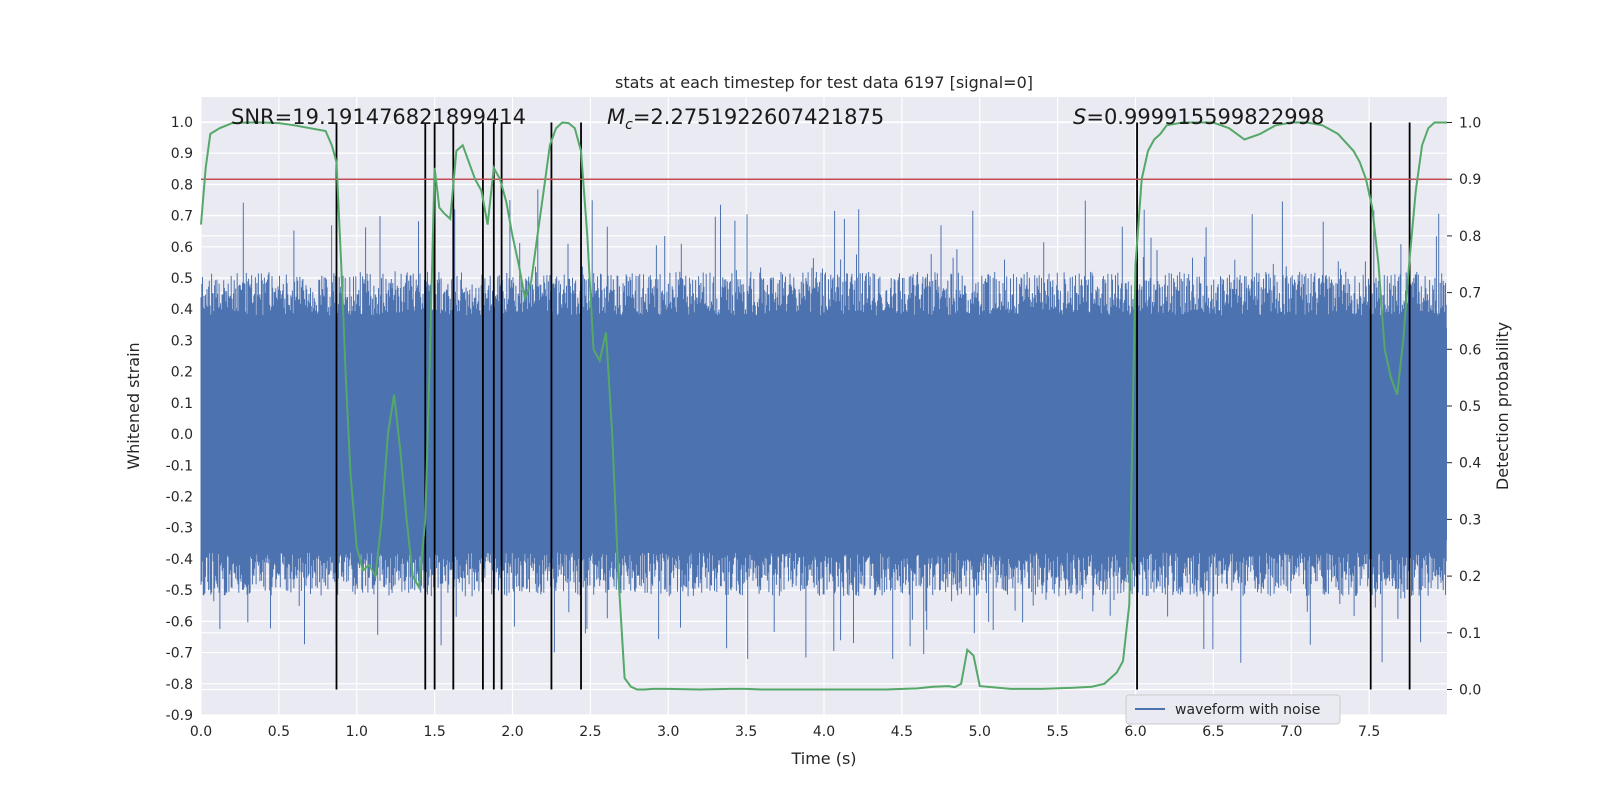 The height and width of the screenshot is (800, 1600). What do you see at coordinates (1213, 732) in the screenshot?
I see `x-tick-label: 6.5` at bounding box center [1213, 732].